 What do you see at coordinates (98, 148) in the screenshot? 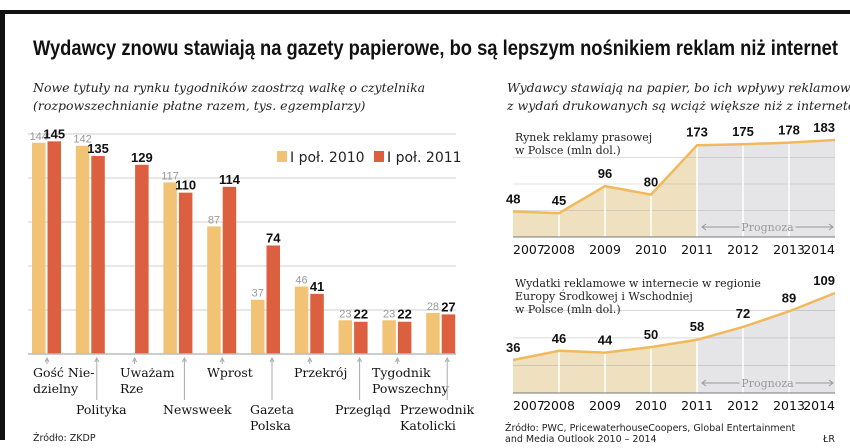
I see `bar-value-label: 135` at bounding box center [98, 148].